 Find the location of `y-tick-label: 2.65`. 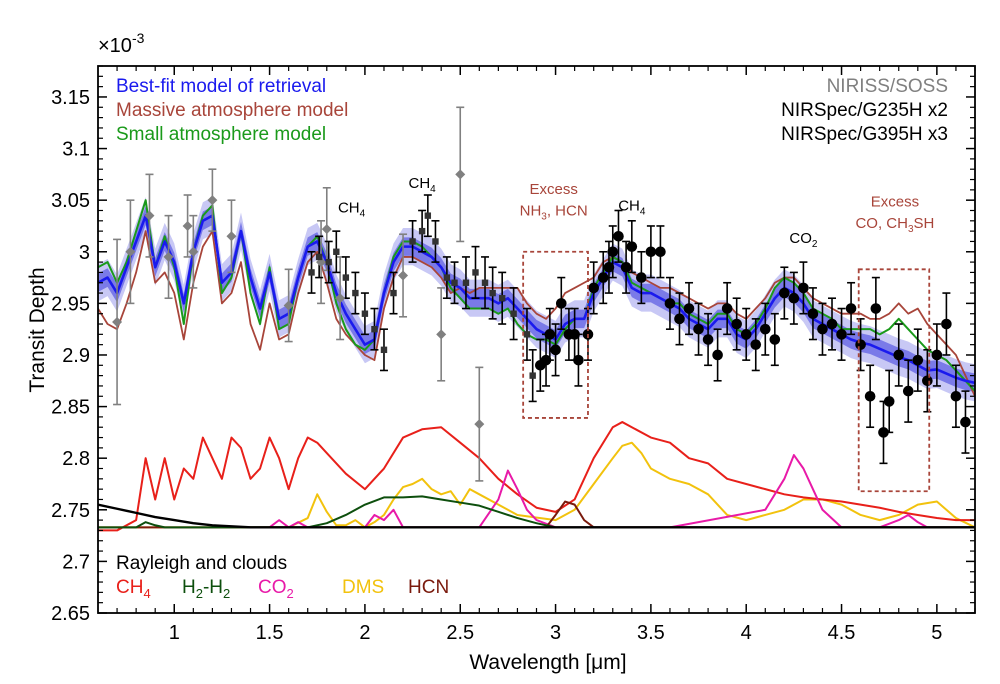

y-tick-label: 2.65 is located at coordinates (70, 614).